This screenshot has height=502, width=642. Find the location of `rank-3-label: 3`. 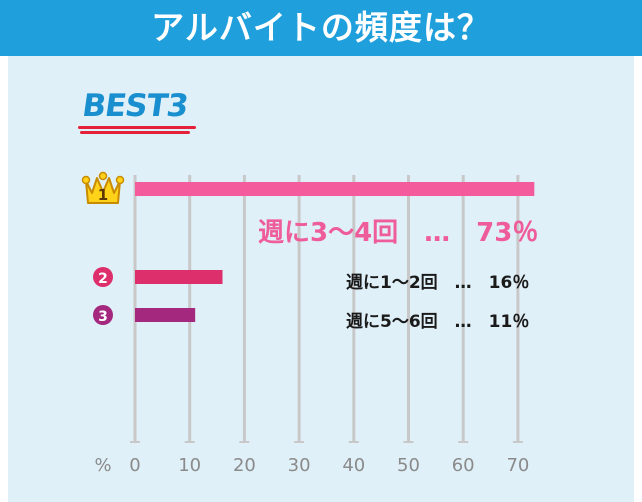

rank-3-label: 3 is located at coordinates (103, 317).